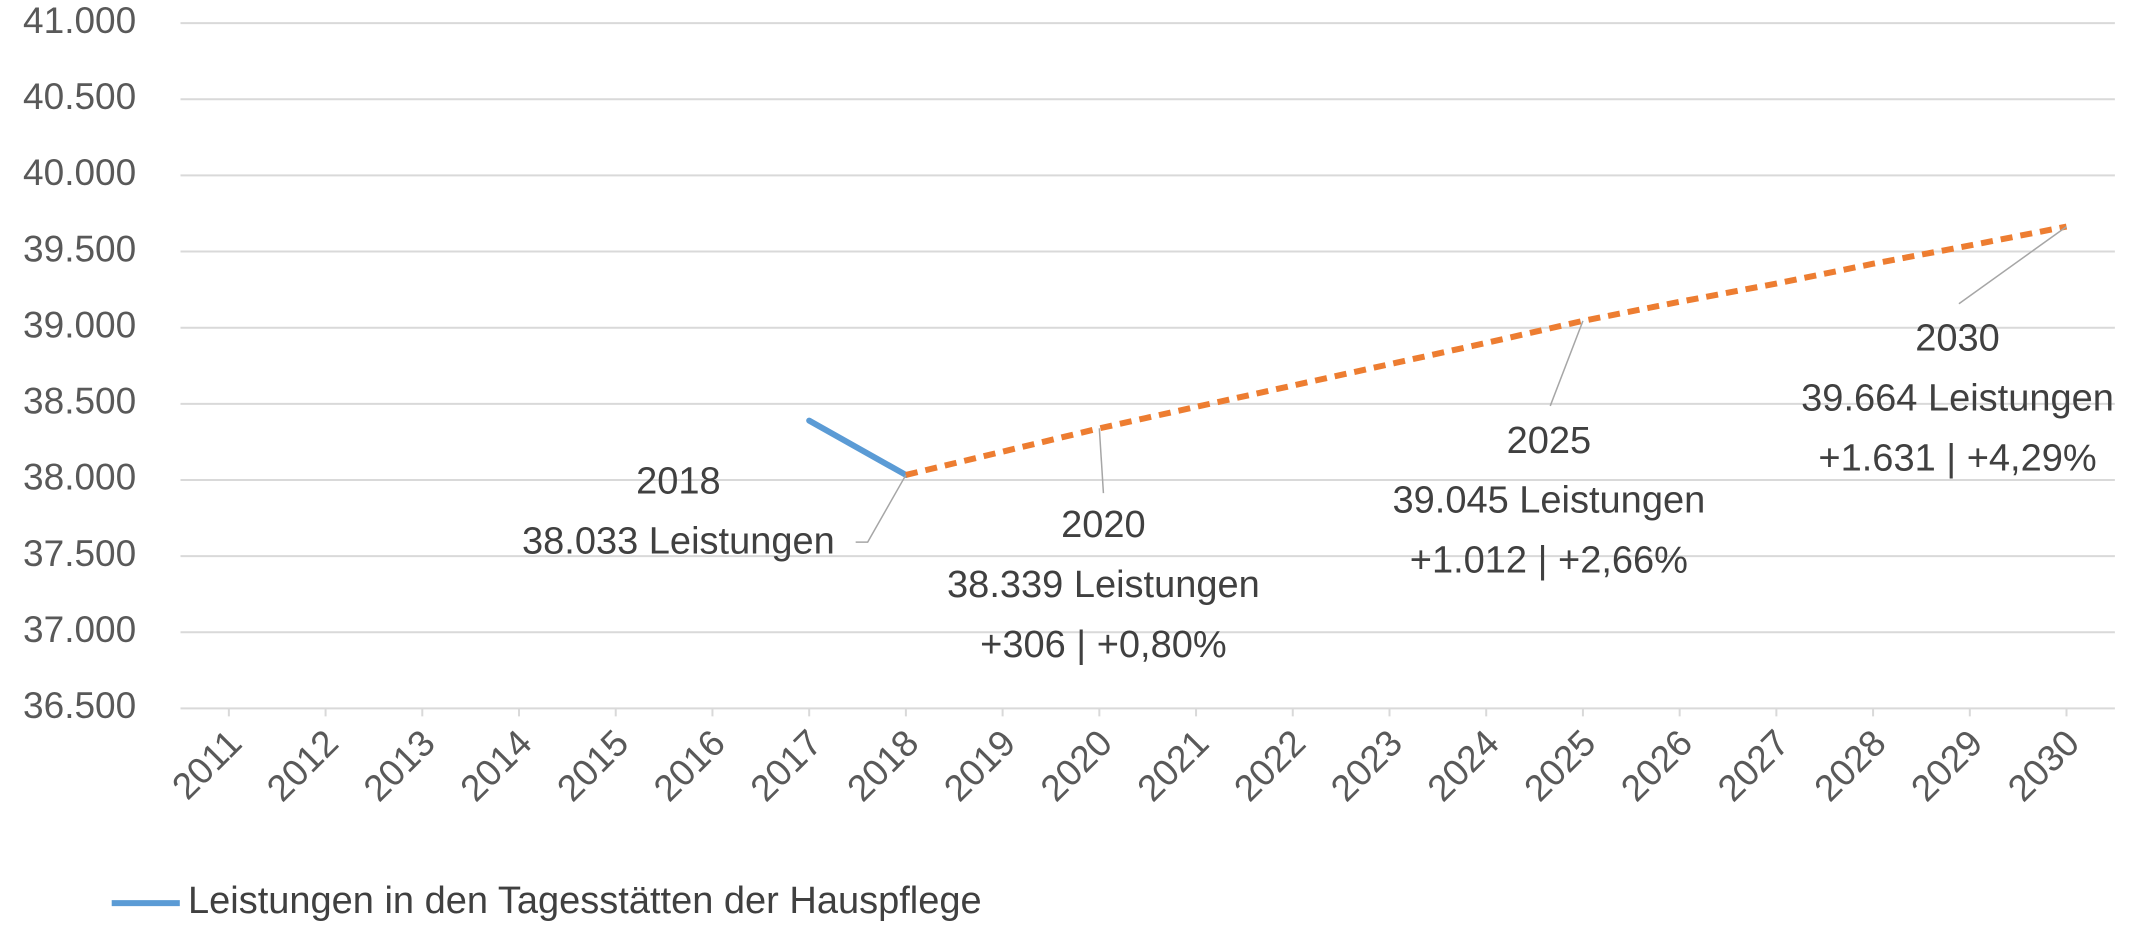 The width and height of the screenshot is (2136, 926). What do you see at coordinates (1957, 339) in the screenshot?
I see `annotation: 2030` at bounding box center [1957, 339].